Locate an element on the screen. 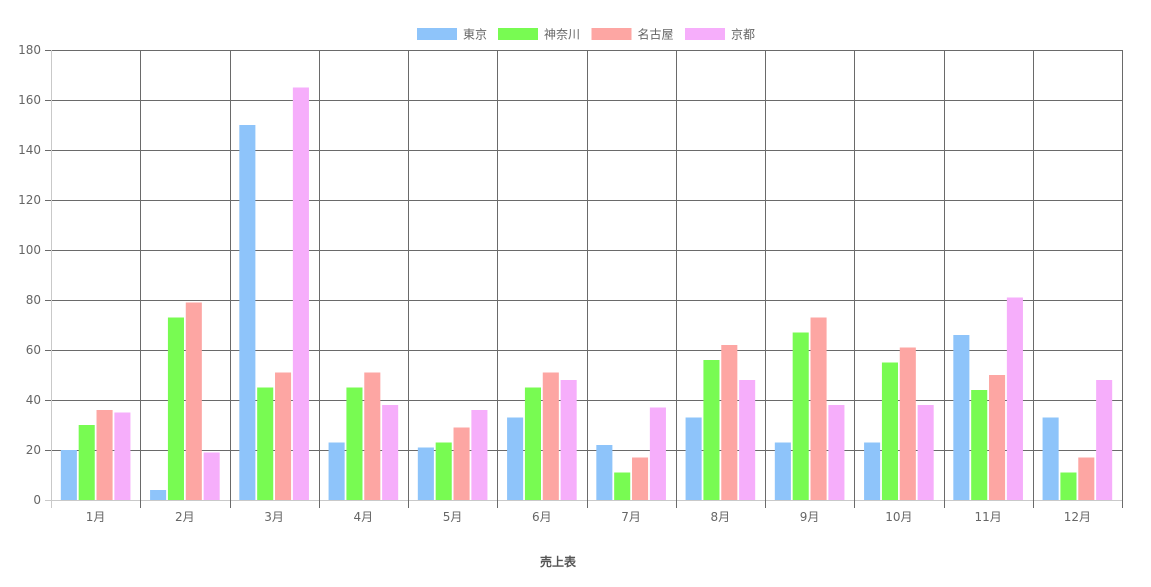 The image size is (1151, 587). legend-label: 京都 is located at coordinates (743, 35).